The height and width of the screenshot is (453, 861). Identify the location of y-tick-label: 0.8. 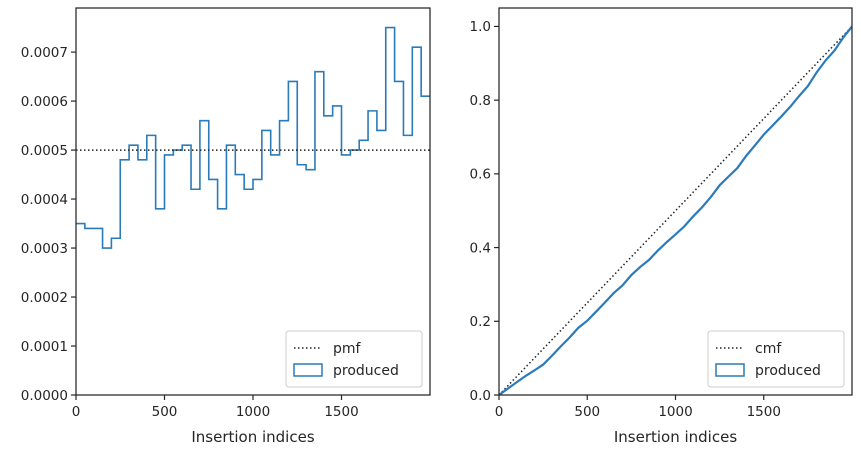
(480, 101).